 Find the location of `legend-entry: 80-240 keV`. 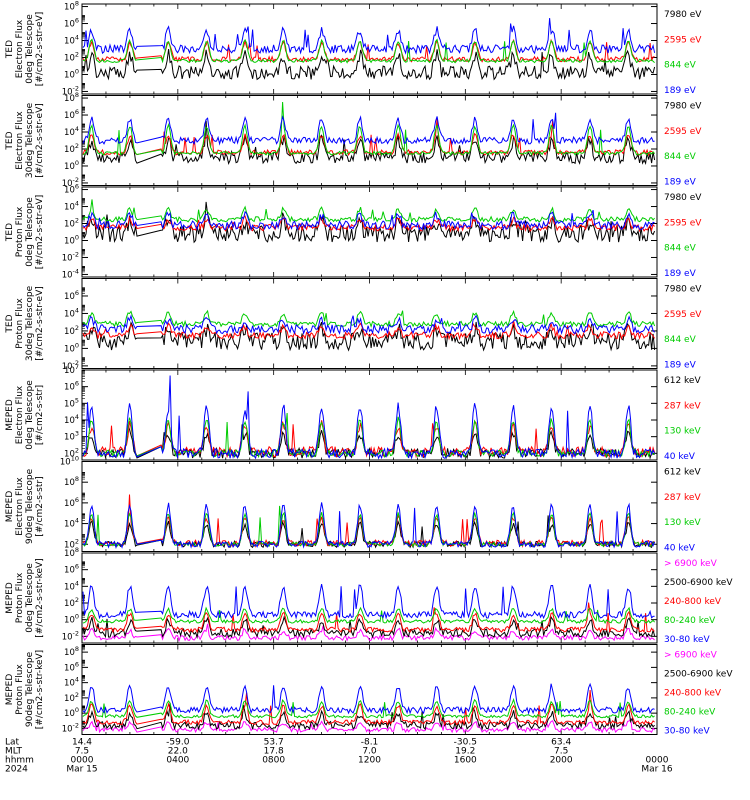

legend-entry: 80-240 keV is located at coordinates (690, 713).